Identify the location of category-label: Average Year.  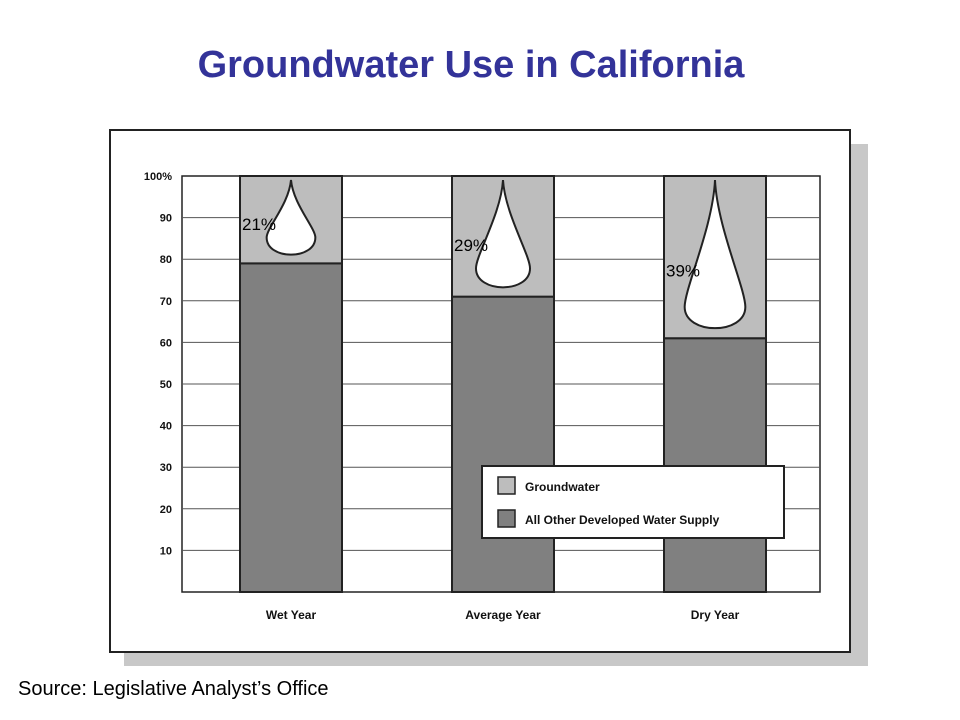
(503, 615).